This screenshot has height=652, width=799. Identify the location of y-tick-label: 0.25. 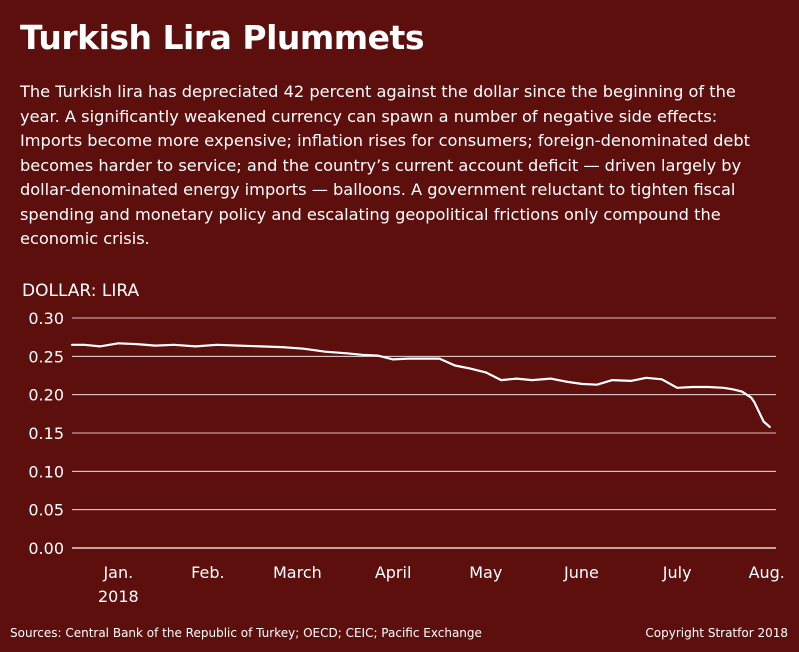
(46, 356).